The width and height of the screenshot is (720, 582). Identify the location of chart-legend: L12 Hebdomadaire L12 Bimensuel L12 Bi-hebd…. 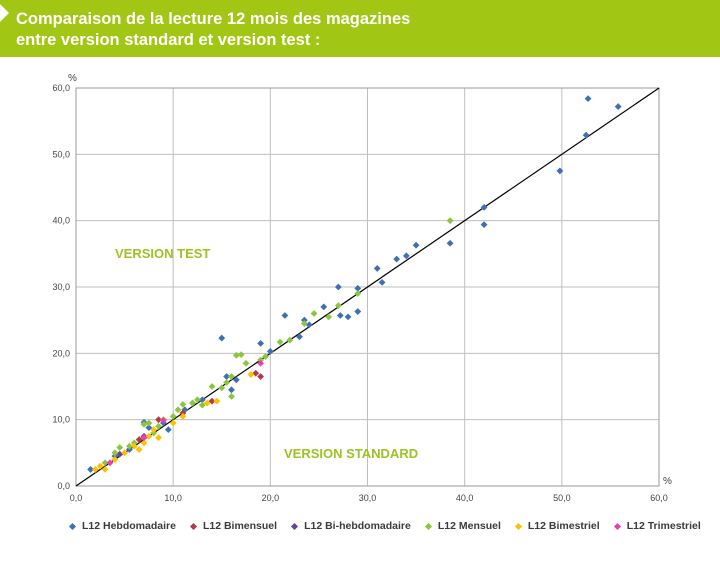
(392, 526).